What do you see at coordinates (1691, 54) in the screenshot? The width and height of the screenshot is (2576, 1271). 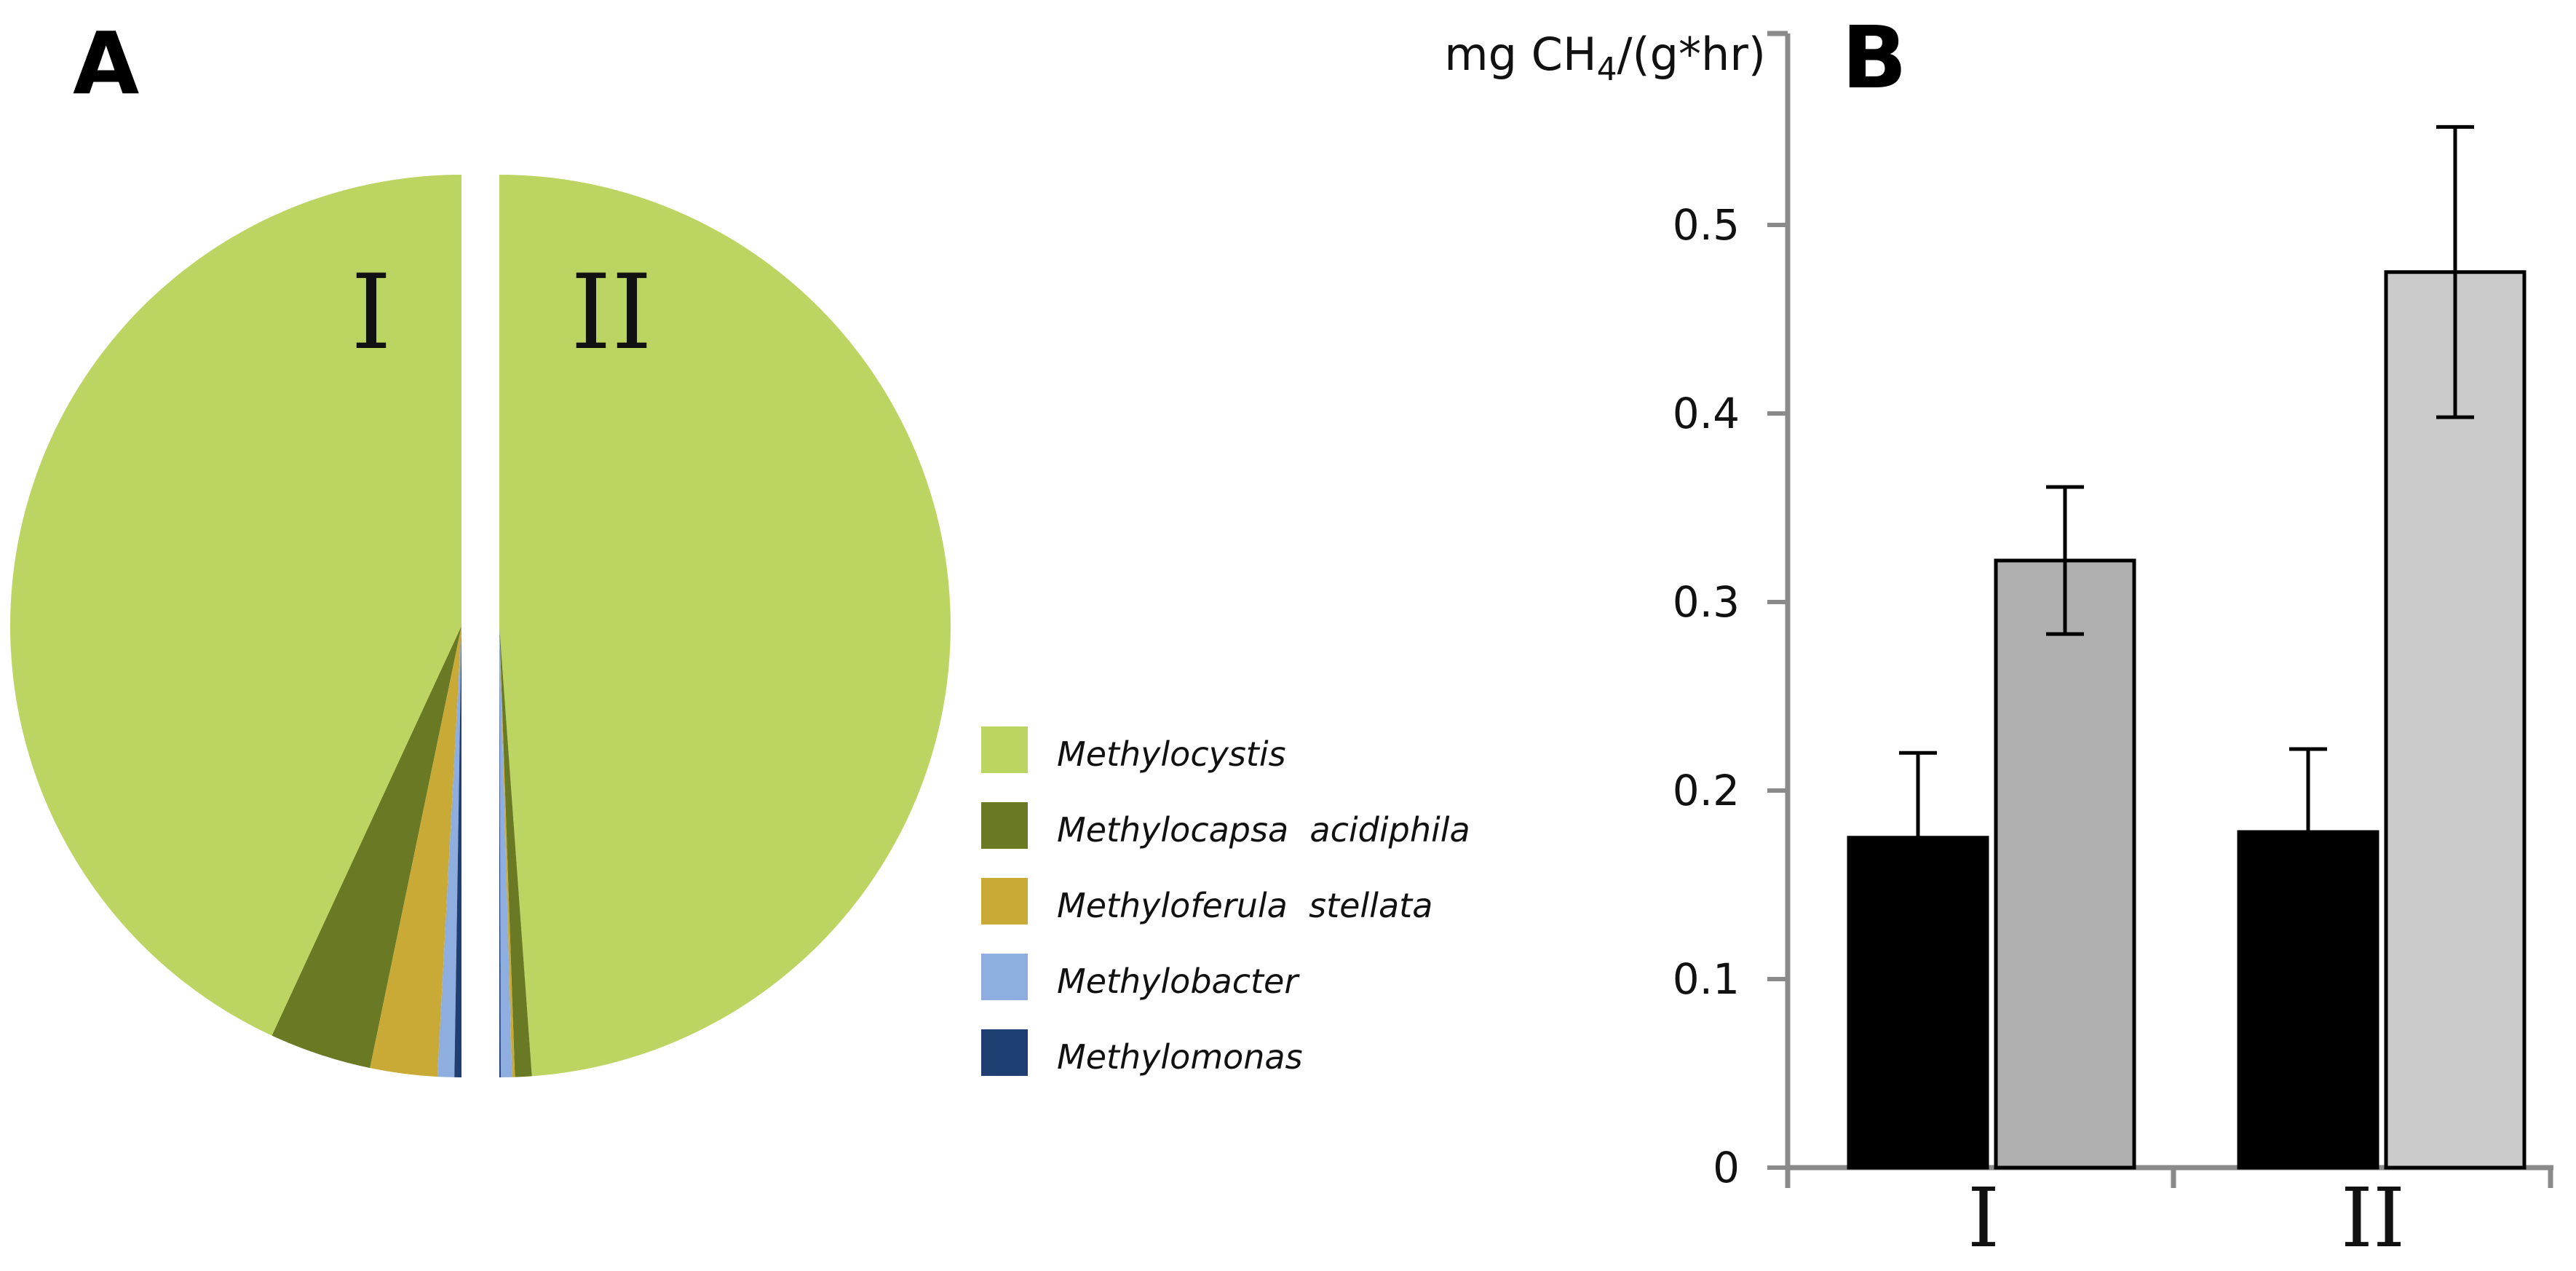 I see `y-axis-label-tail: /(g*hr)` at bounding box center [1691, 54].